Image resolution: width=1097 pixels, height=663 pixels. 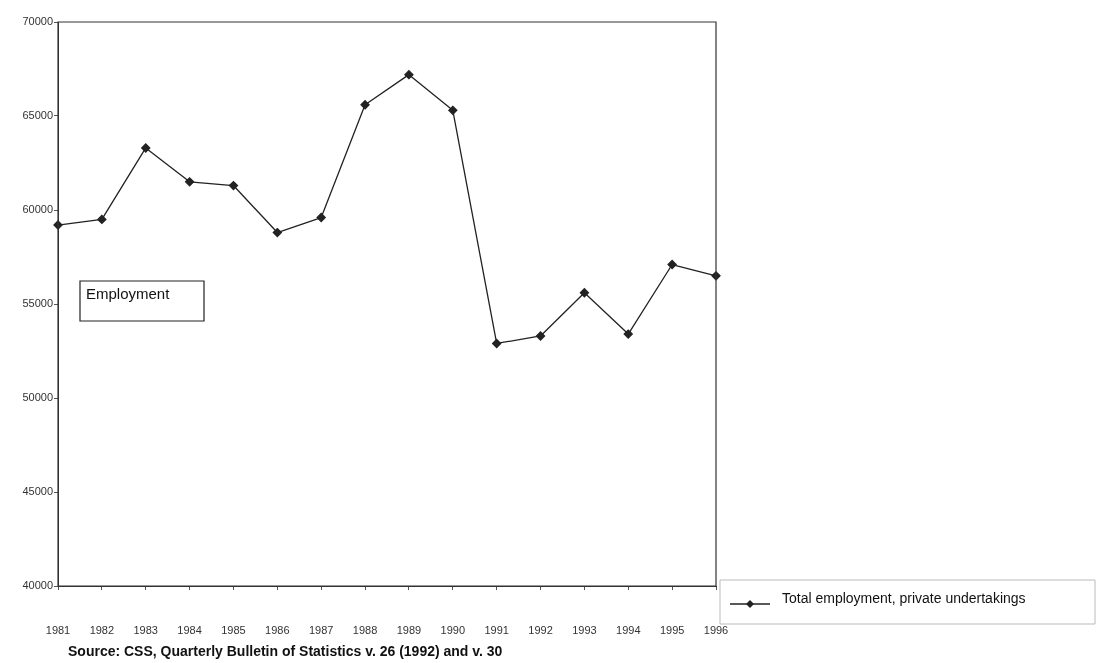 What do you see at coordinates (409, 629) in the screenshot?
I see `x-tick-label: 1989` at bounding box center [409, 629].